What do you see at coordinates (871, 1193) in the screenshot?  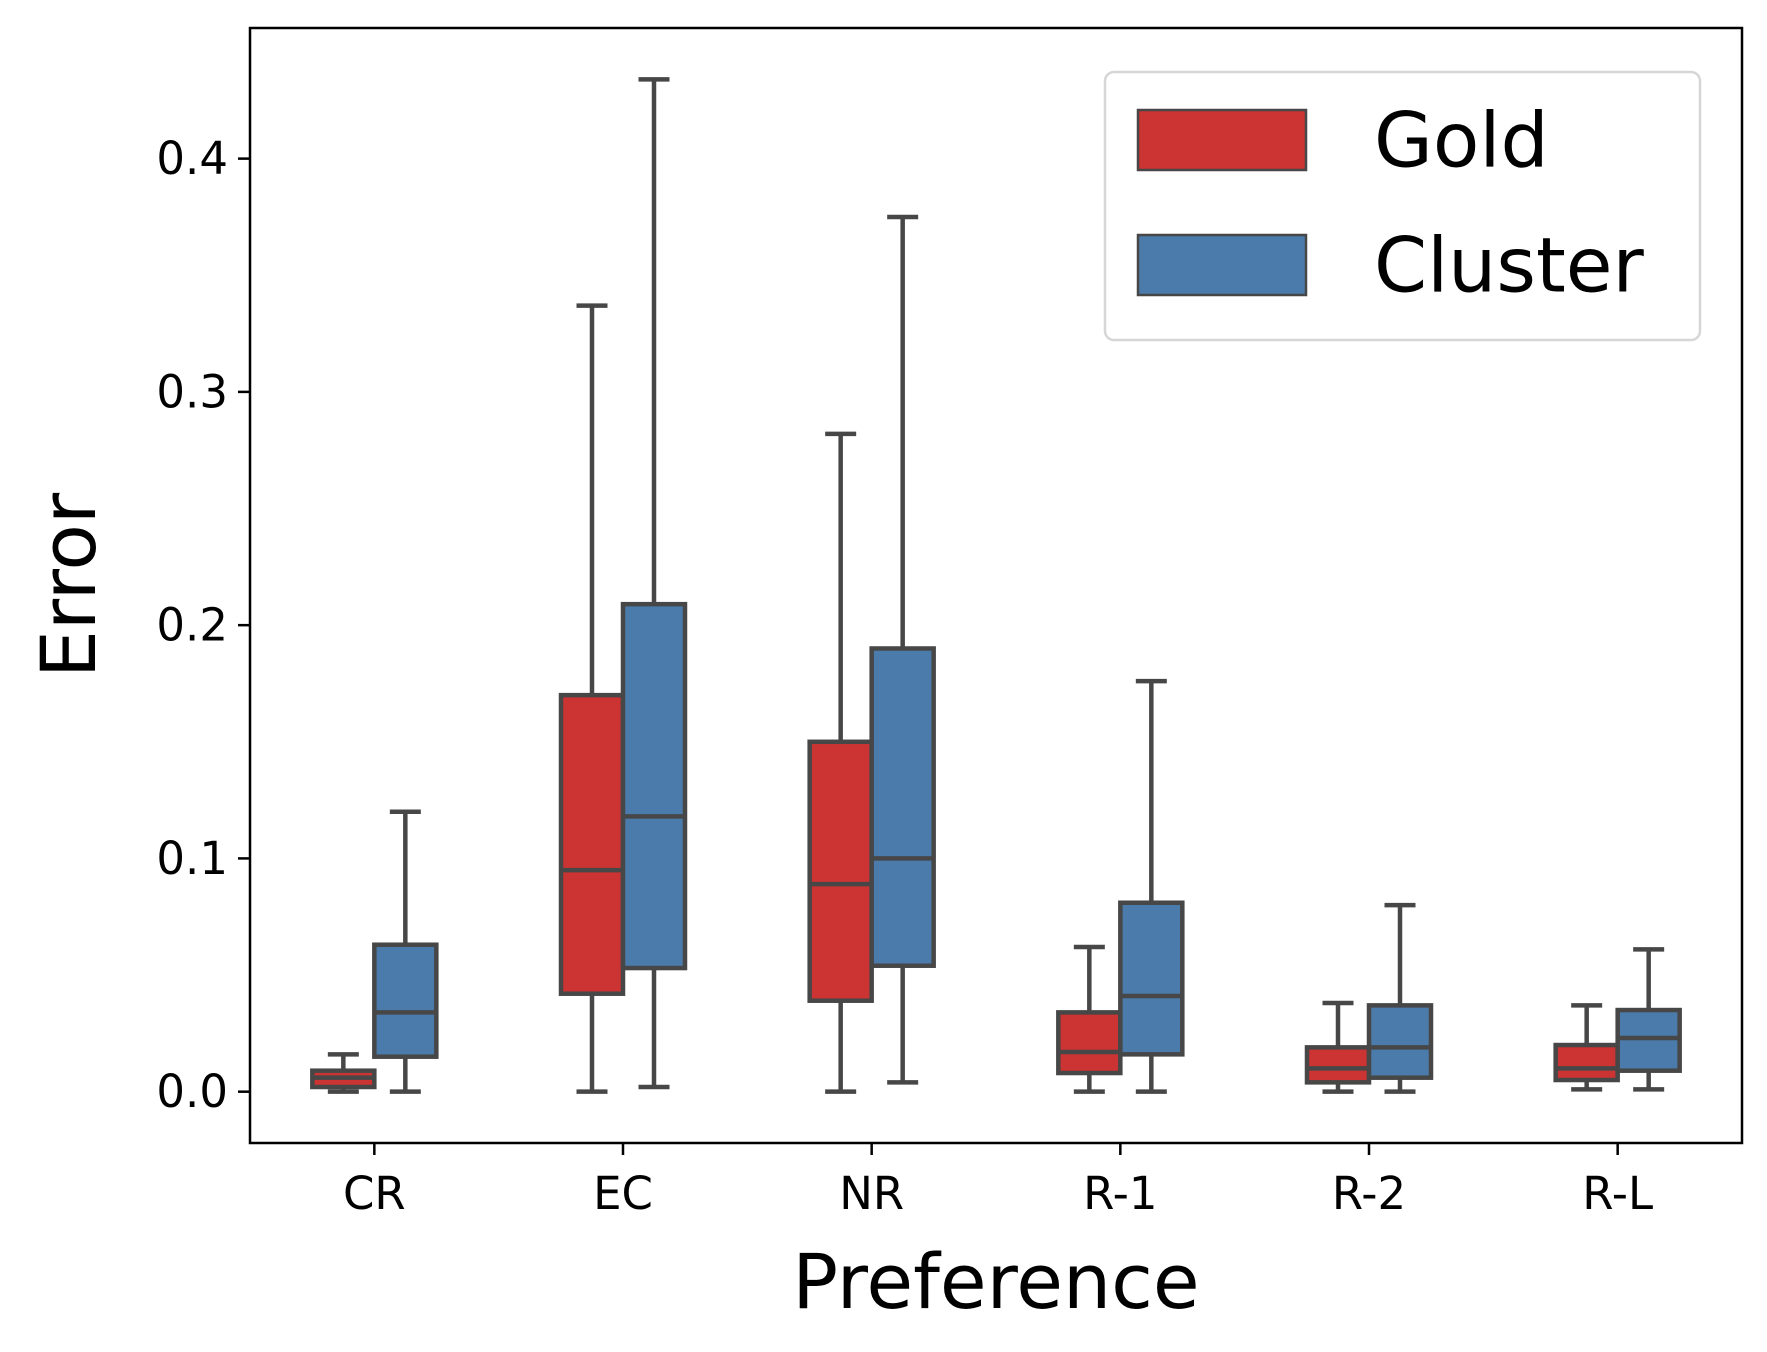 I see `x-tick-label: NR` at bounding box center [871, 1193].